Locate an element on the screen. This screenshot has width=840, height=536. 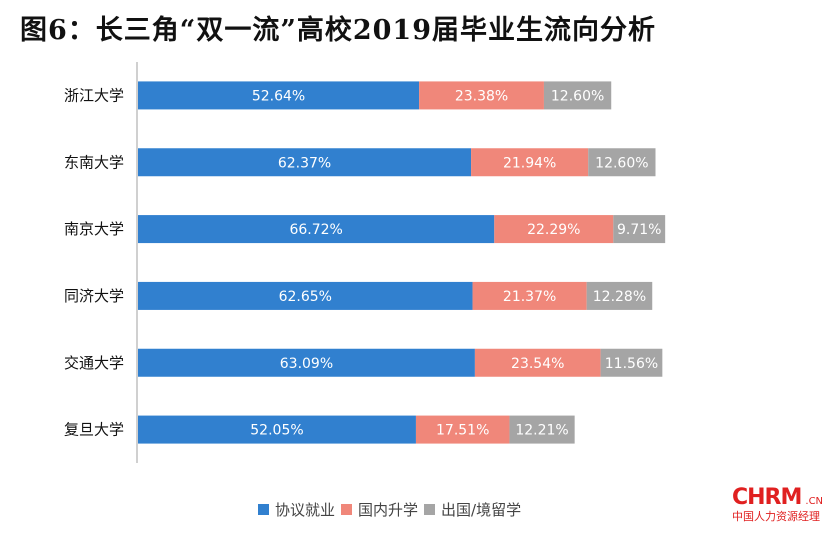
legend-swatch-blue is located at coordinates (263, 509).